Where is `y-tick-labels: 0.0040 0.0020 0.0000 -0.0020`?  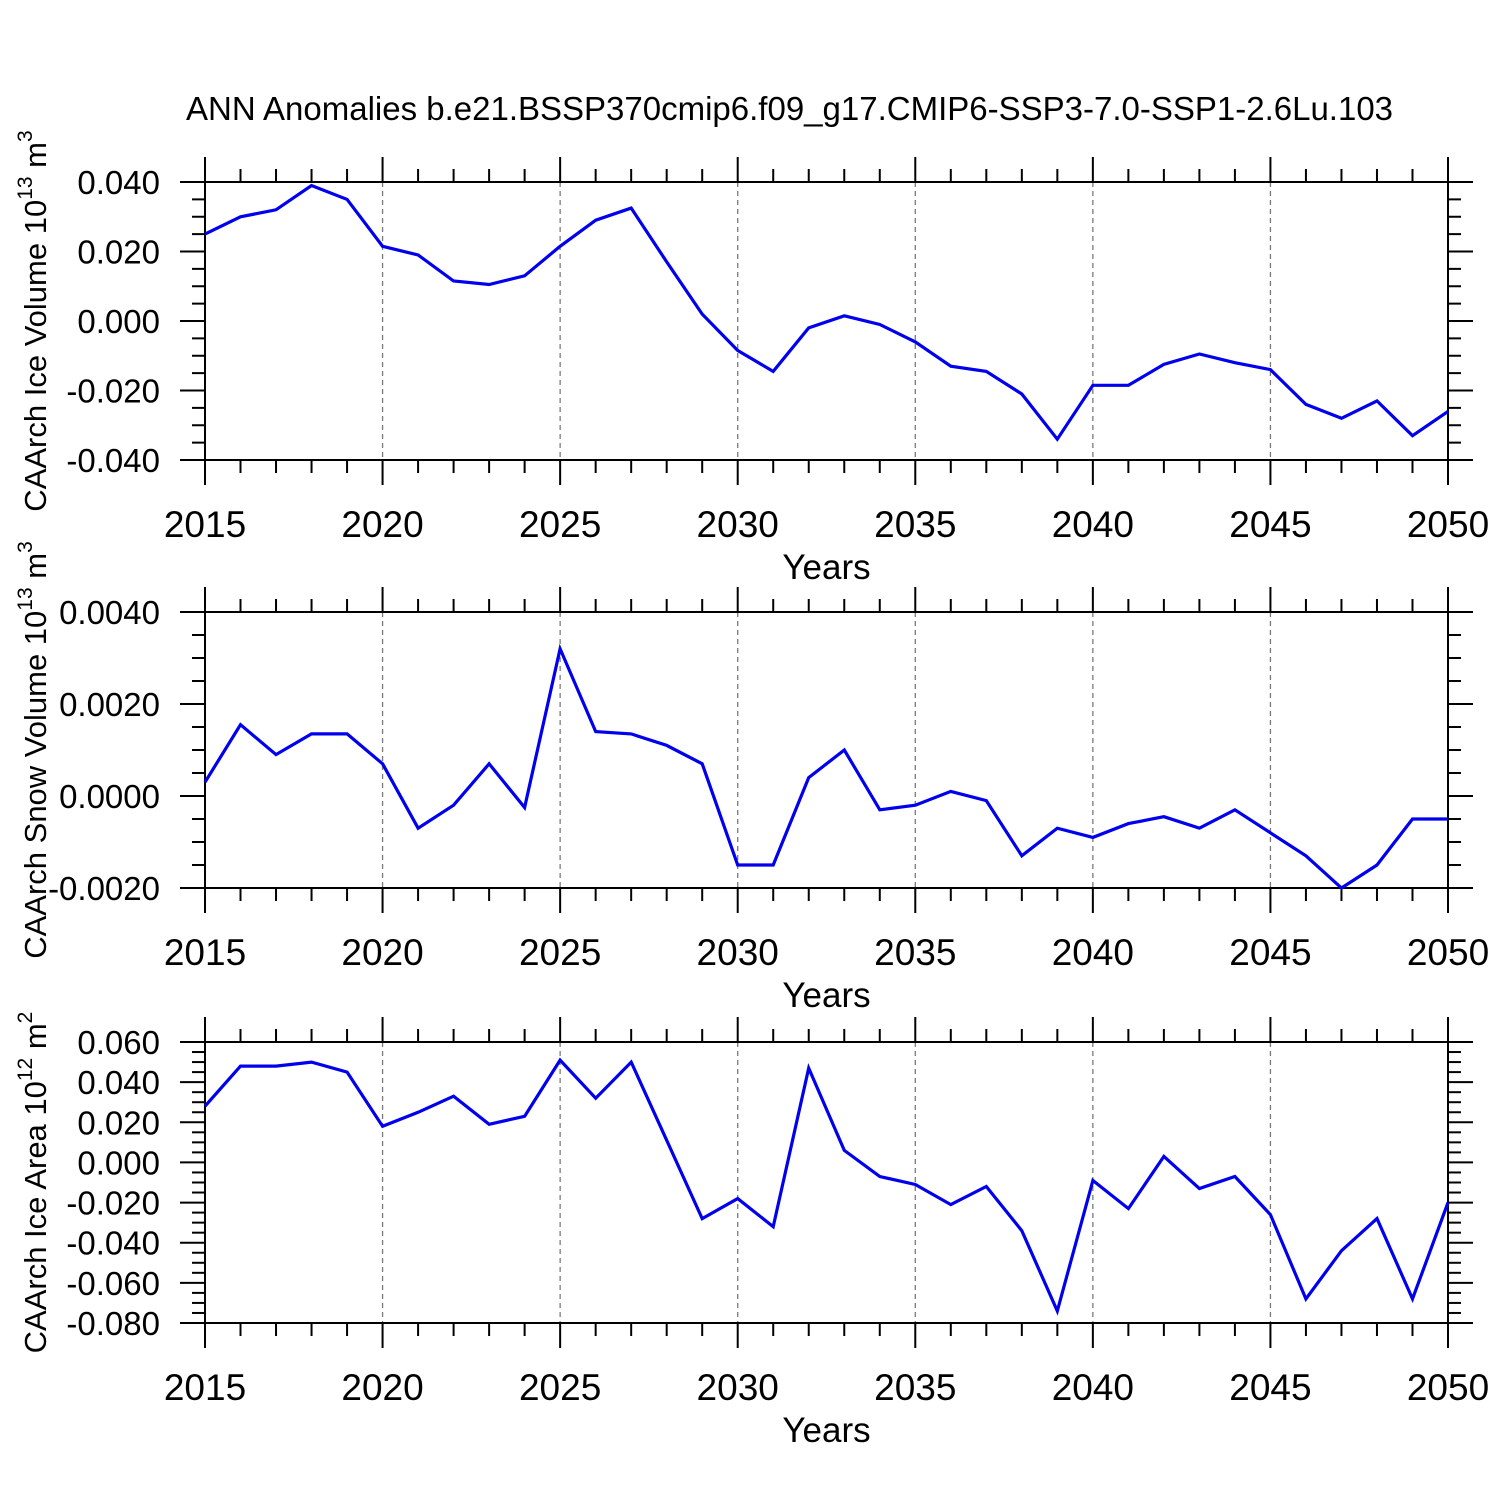
y-tick-labels: 0.0040 0.0020 0.0000 -0.0020 is located at coordinates (104, 750).